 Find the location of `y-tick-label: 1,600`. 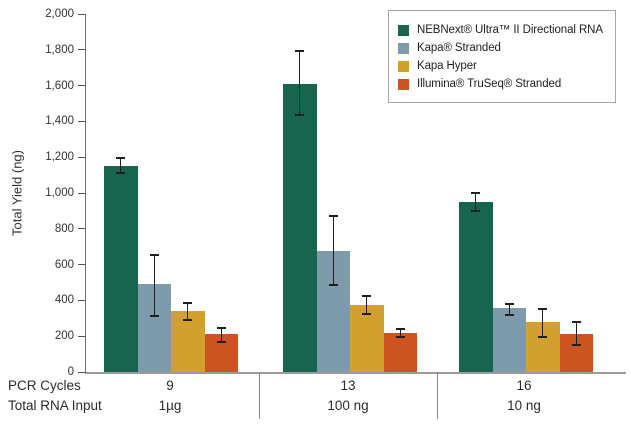

y-tick-label: 1,600 is located at coordinates (59, 85).